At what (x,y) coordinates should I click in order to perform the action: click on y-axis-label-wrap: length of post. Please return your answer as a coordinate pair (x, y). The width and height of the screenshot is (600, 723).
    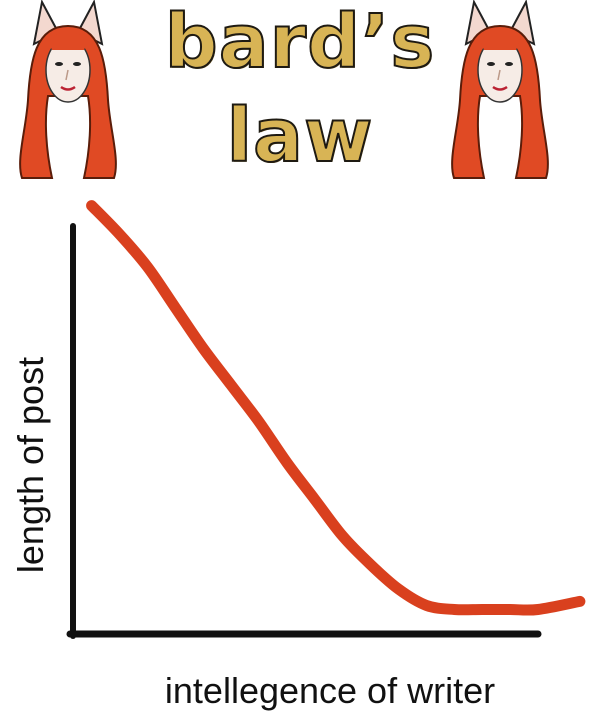
    Looking at the image, I should click on (31, 465).